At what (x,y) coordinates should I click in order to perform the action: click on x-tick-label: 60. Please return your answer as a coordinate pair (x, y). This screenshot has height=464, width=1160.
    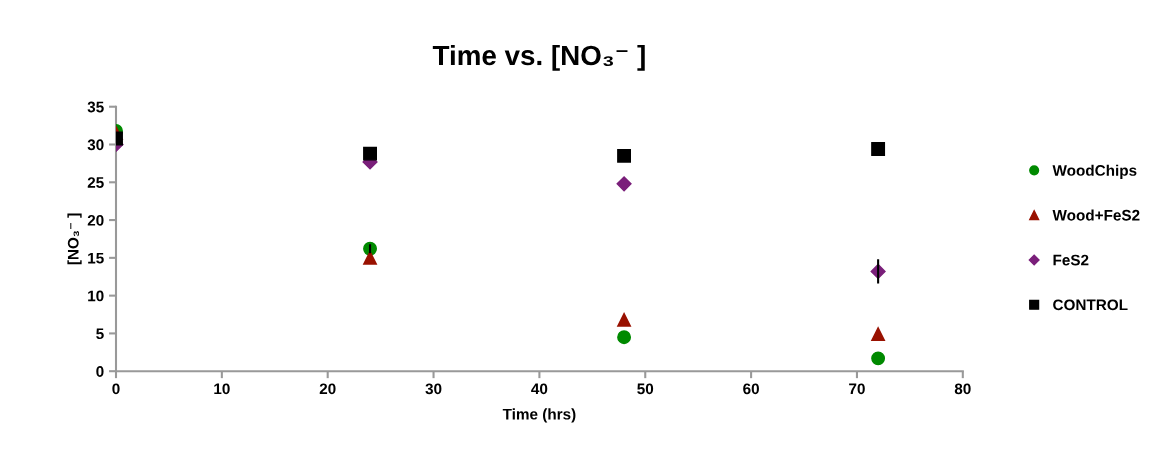
    Looking at the image, I should click on (751, 389).